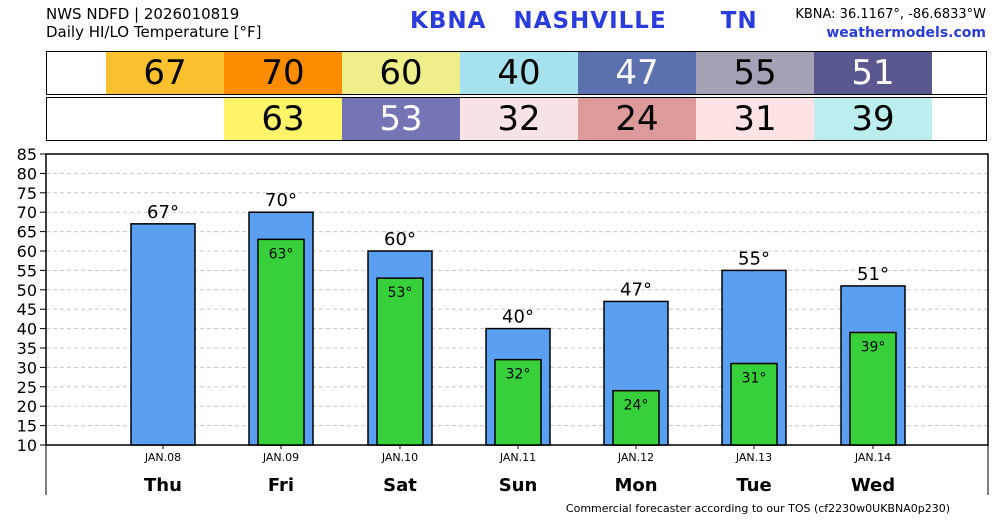 Image resolution: width=1000 pixels, height=520 pixels. Describe the element at coordinates (27, 232) in the screenshot. I see `y-tick-label: 65` at that location.